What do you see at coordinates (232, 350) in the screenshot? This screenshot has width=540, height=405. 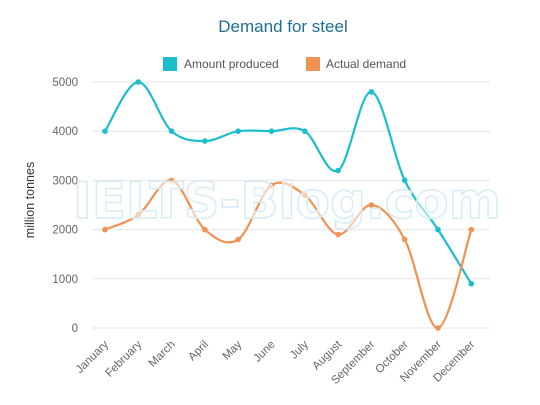 I see `x-tick-label: May` at bounding box center [232, 350].